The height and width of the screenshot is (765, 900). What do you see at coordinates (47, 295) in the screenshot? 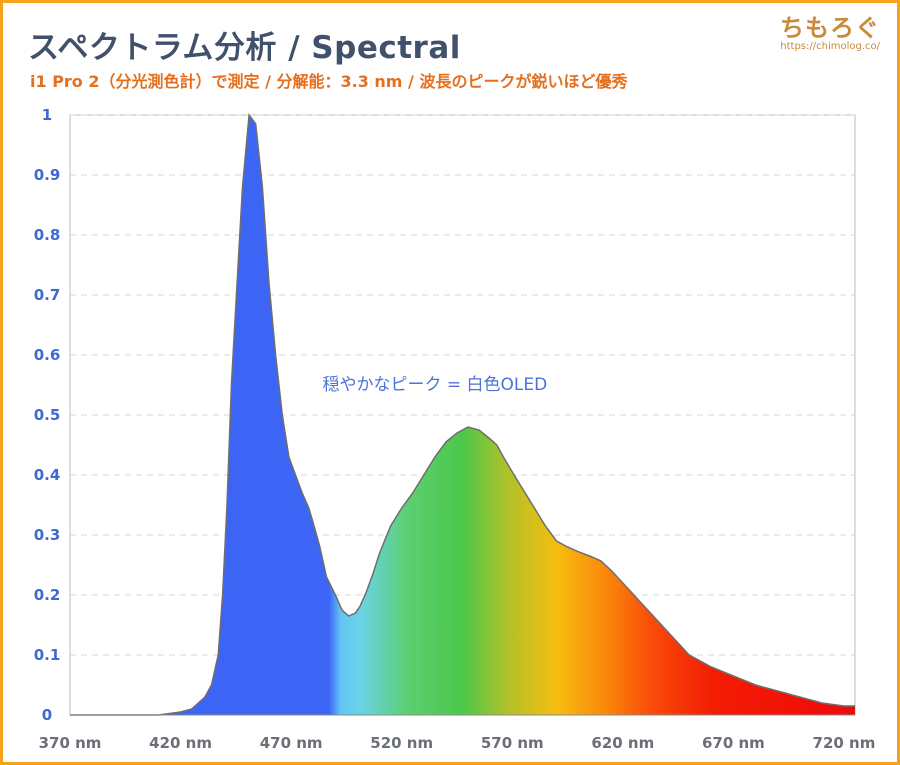
I see `y-tick-label: 0.7` at bounding box center [47, 295].